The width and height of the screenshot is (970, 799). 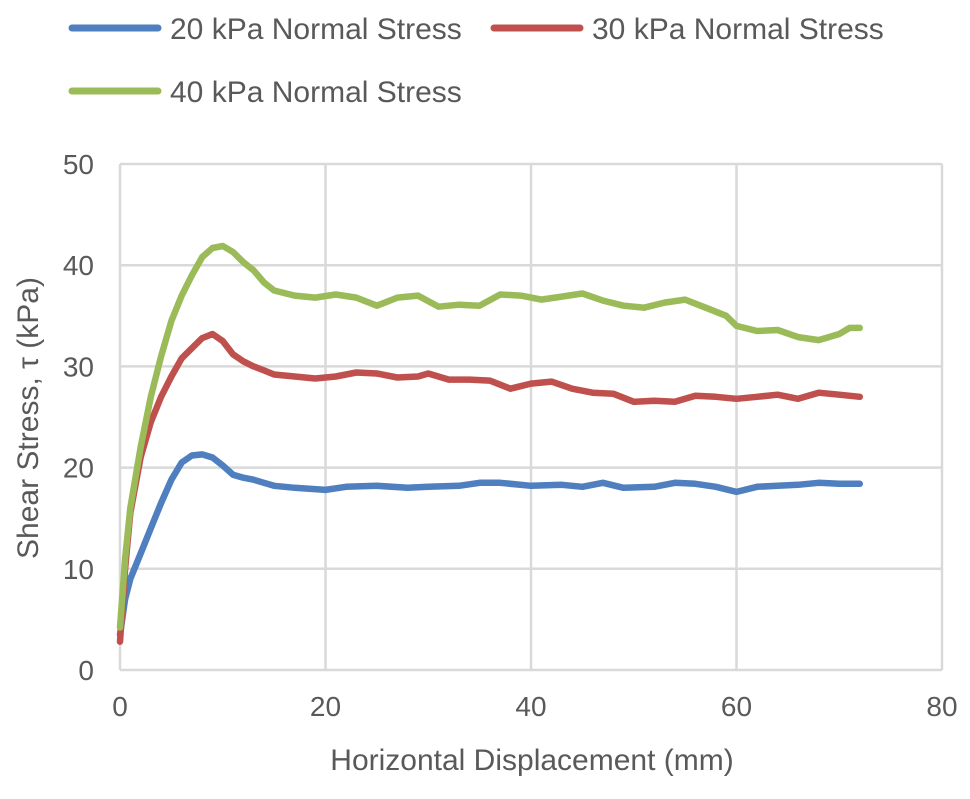 I want to click on x-tick-labels: 0 20 40 60 80, so click(x=534, y=706).